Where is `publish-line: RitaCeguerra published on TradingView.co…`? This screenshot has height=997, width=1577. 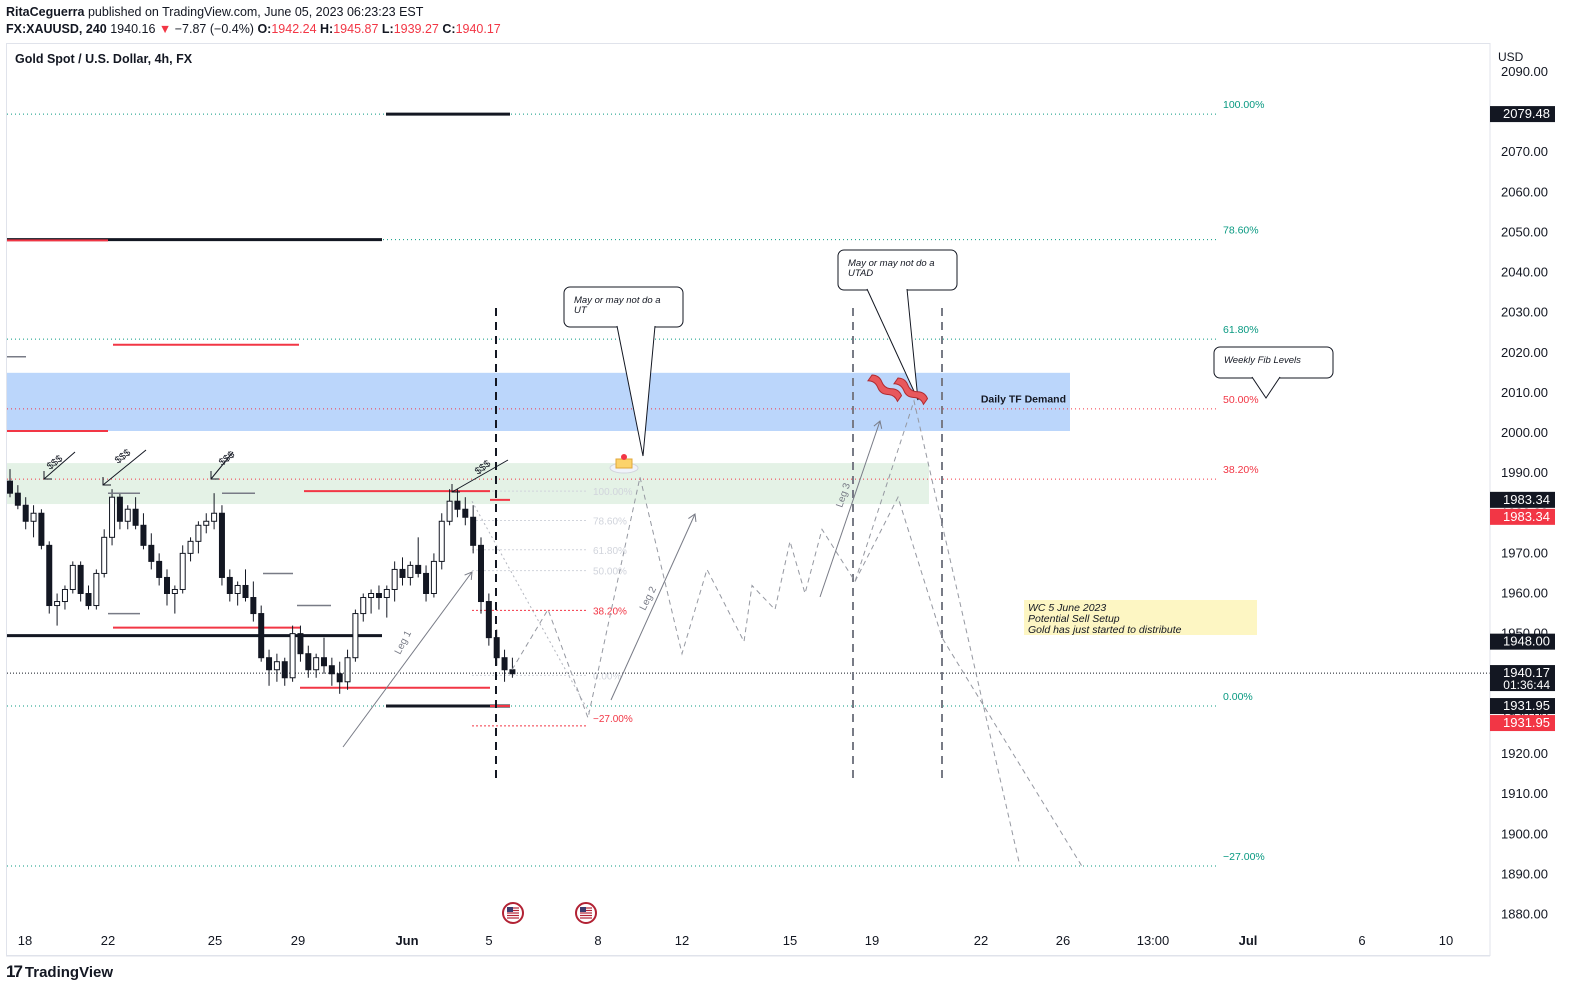 publish-line: RitaCeguerra published on TradingView.co… is located at coordinates (253, 12).